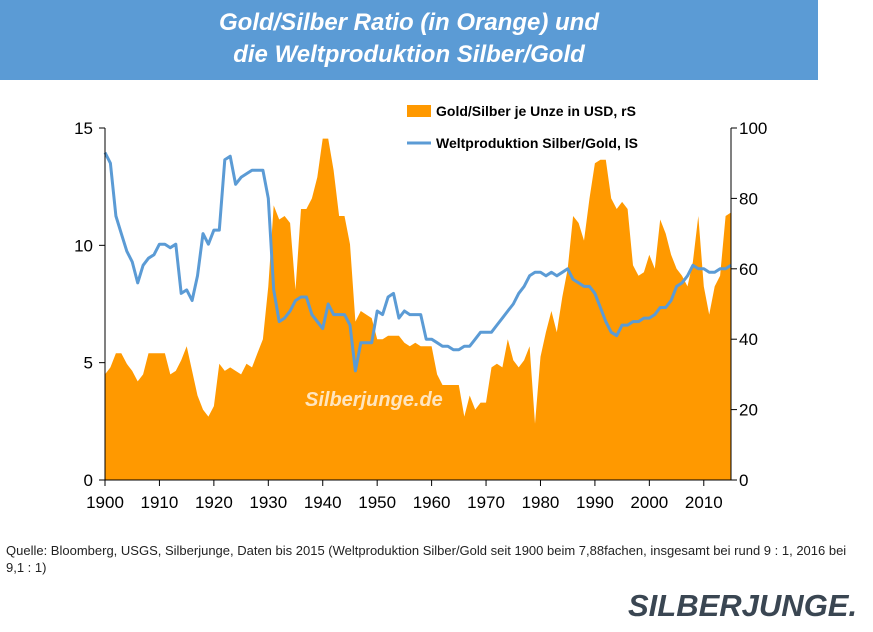 The width and height of the screenshot is (873, 632). Describe the element at coordinates (743, 480) in the screenshot. I see `right-tick-label: 0` at that location.